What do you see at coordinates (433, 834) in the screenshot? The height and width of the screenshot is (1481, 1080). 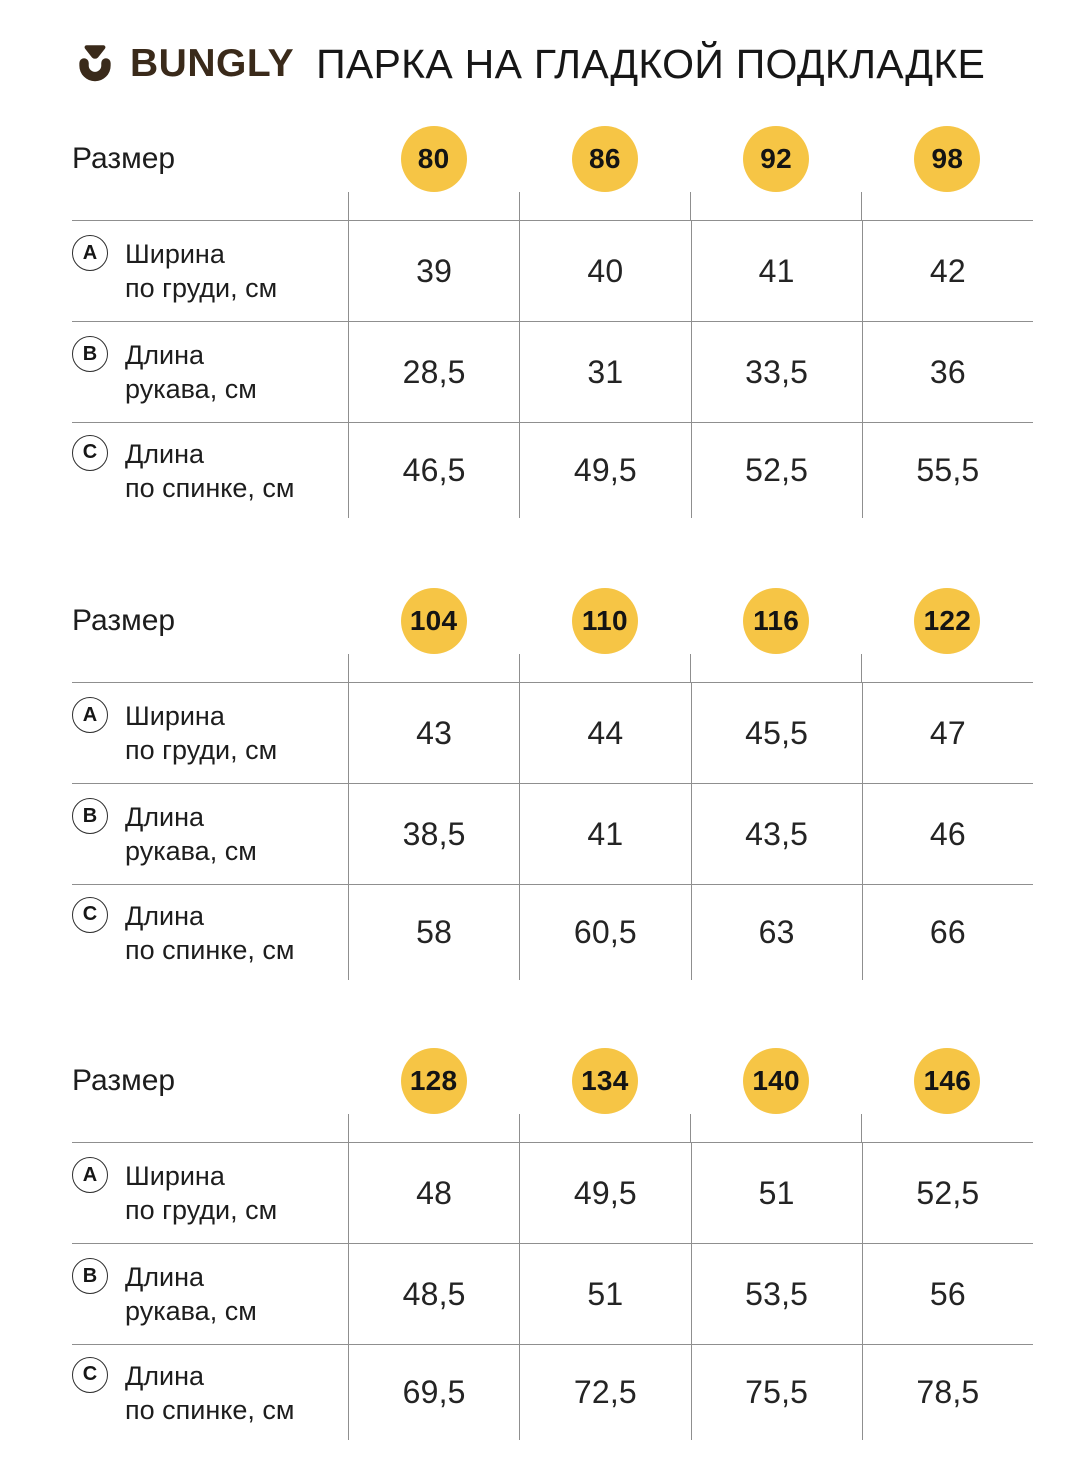 I see `measurement-value: 38,5` at bounding box center [433, 834].